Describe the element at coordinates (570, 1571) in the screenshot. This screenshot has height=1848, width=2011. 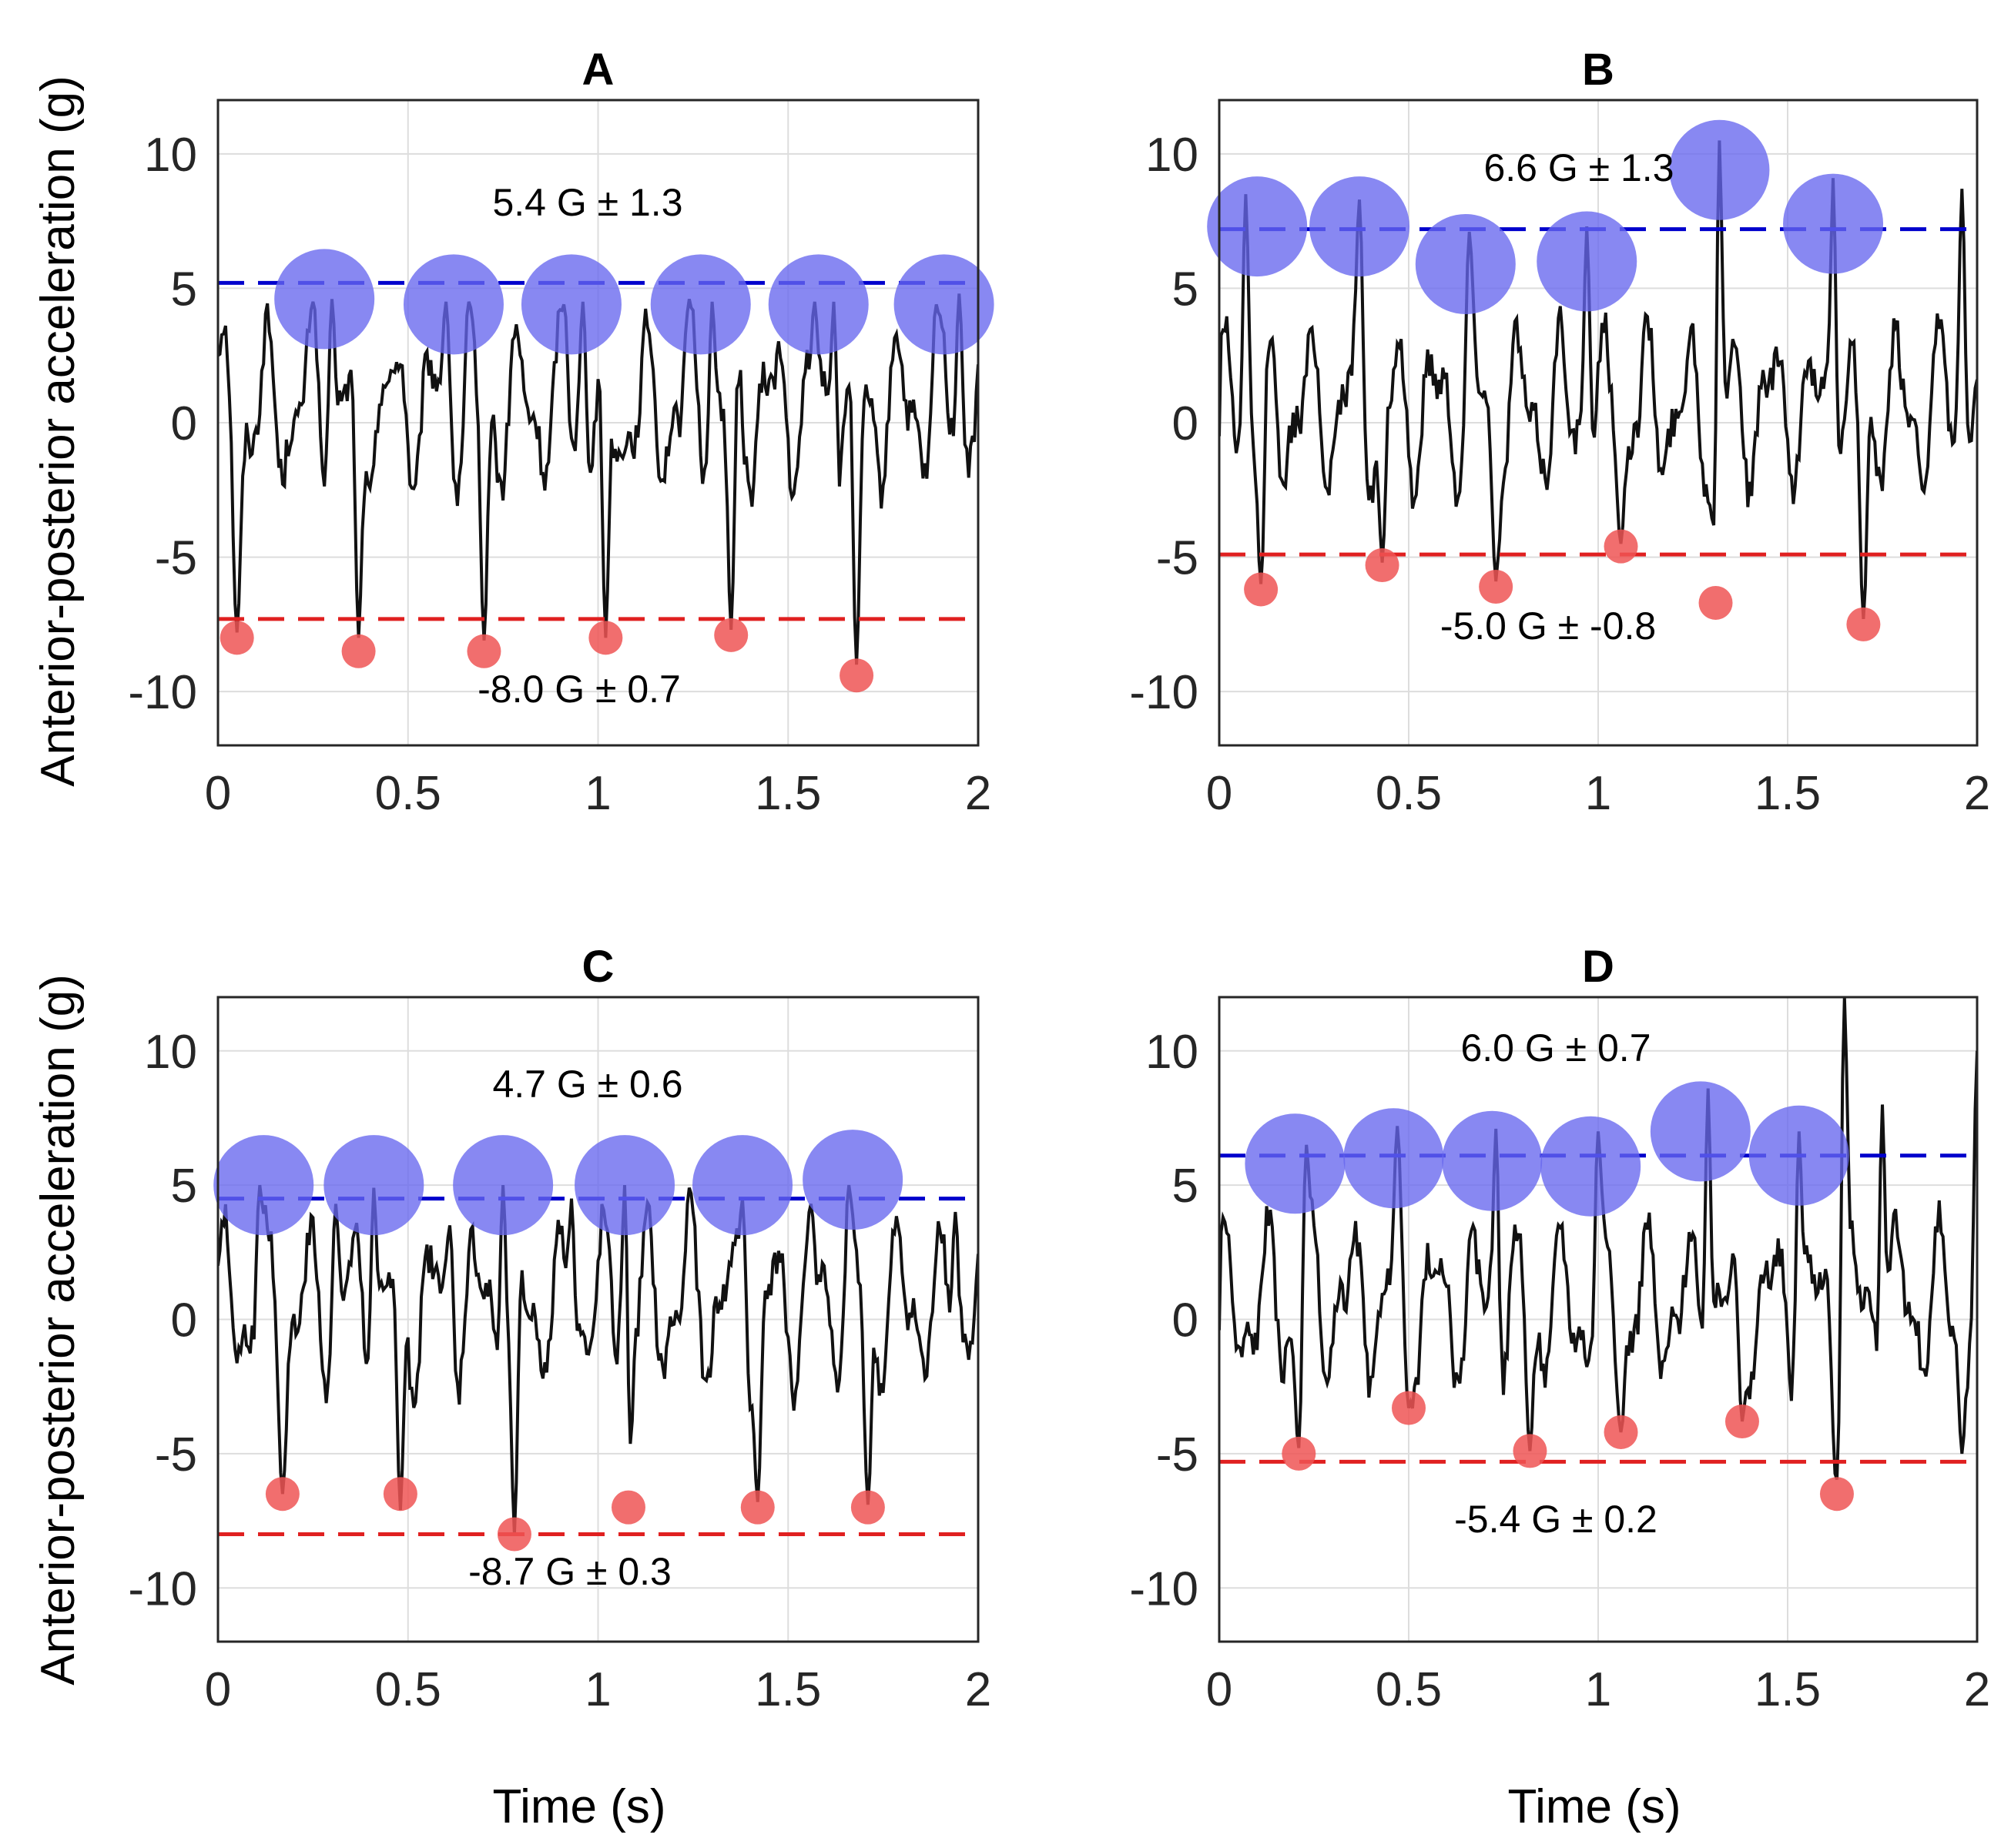
I see `lower-mean-label: -8.7 G ± 0.3` at that location.